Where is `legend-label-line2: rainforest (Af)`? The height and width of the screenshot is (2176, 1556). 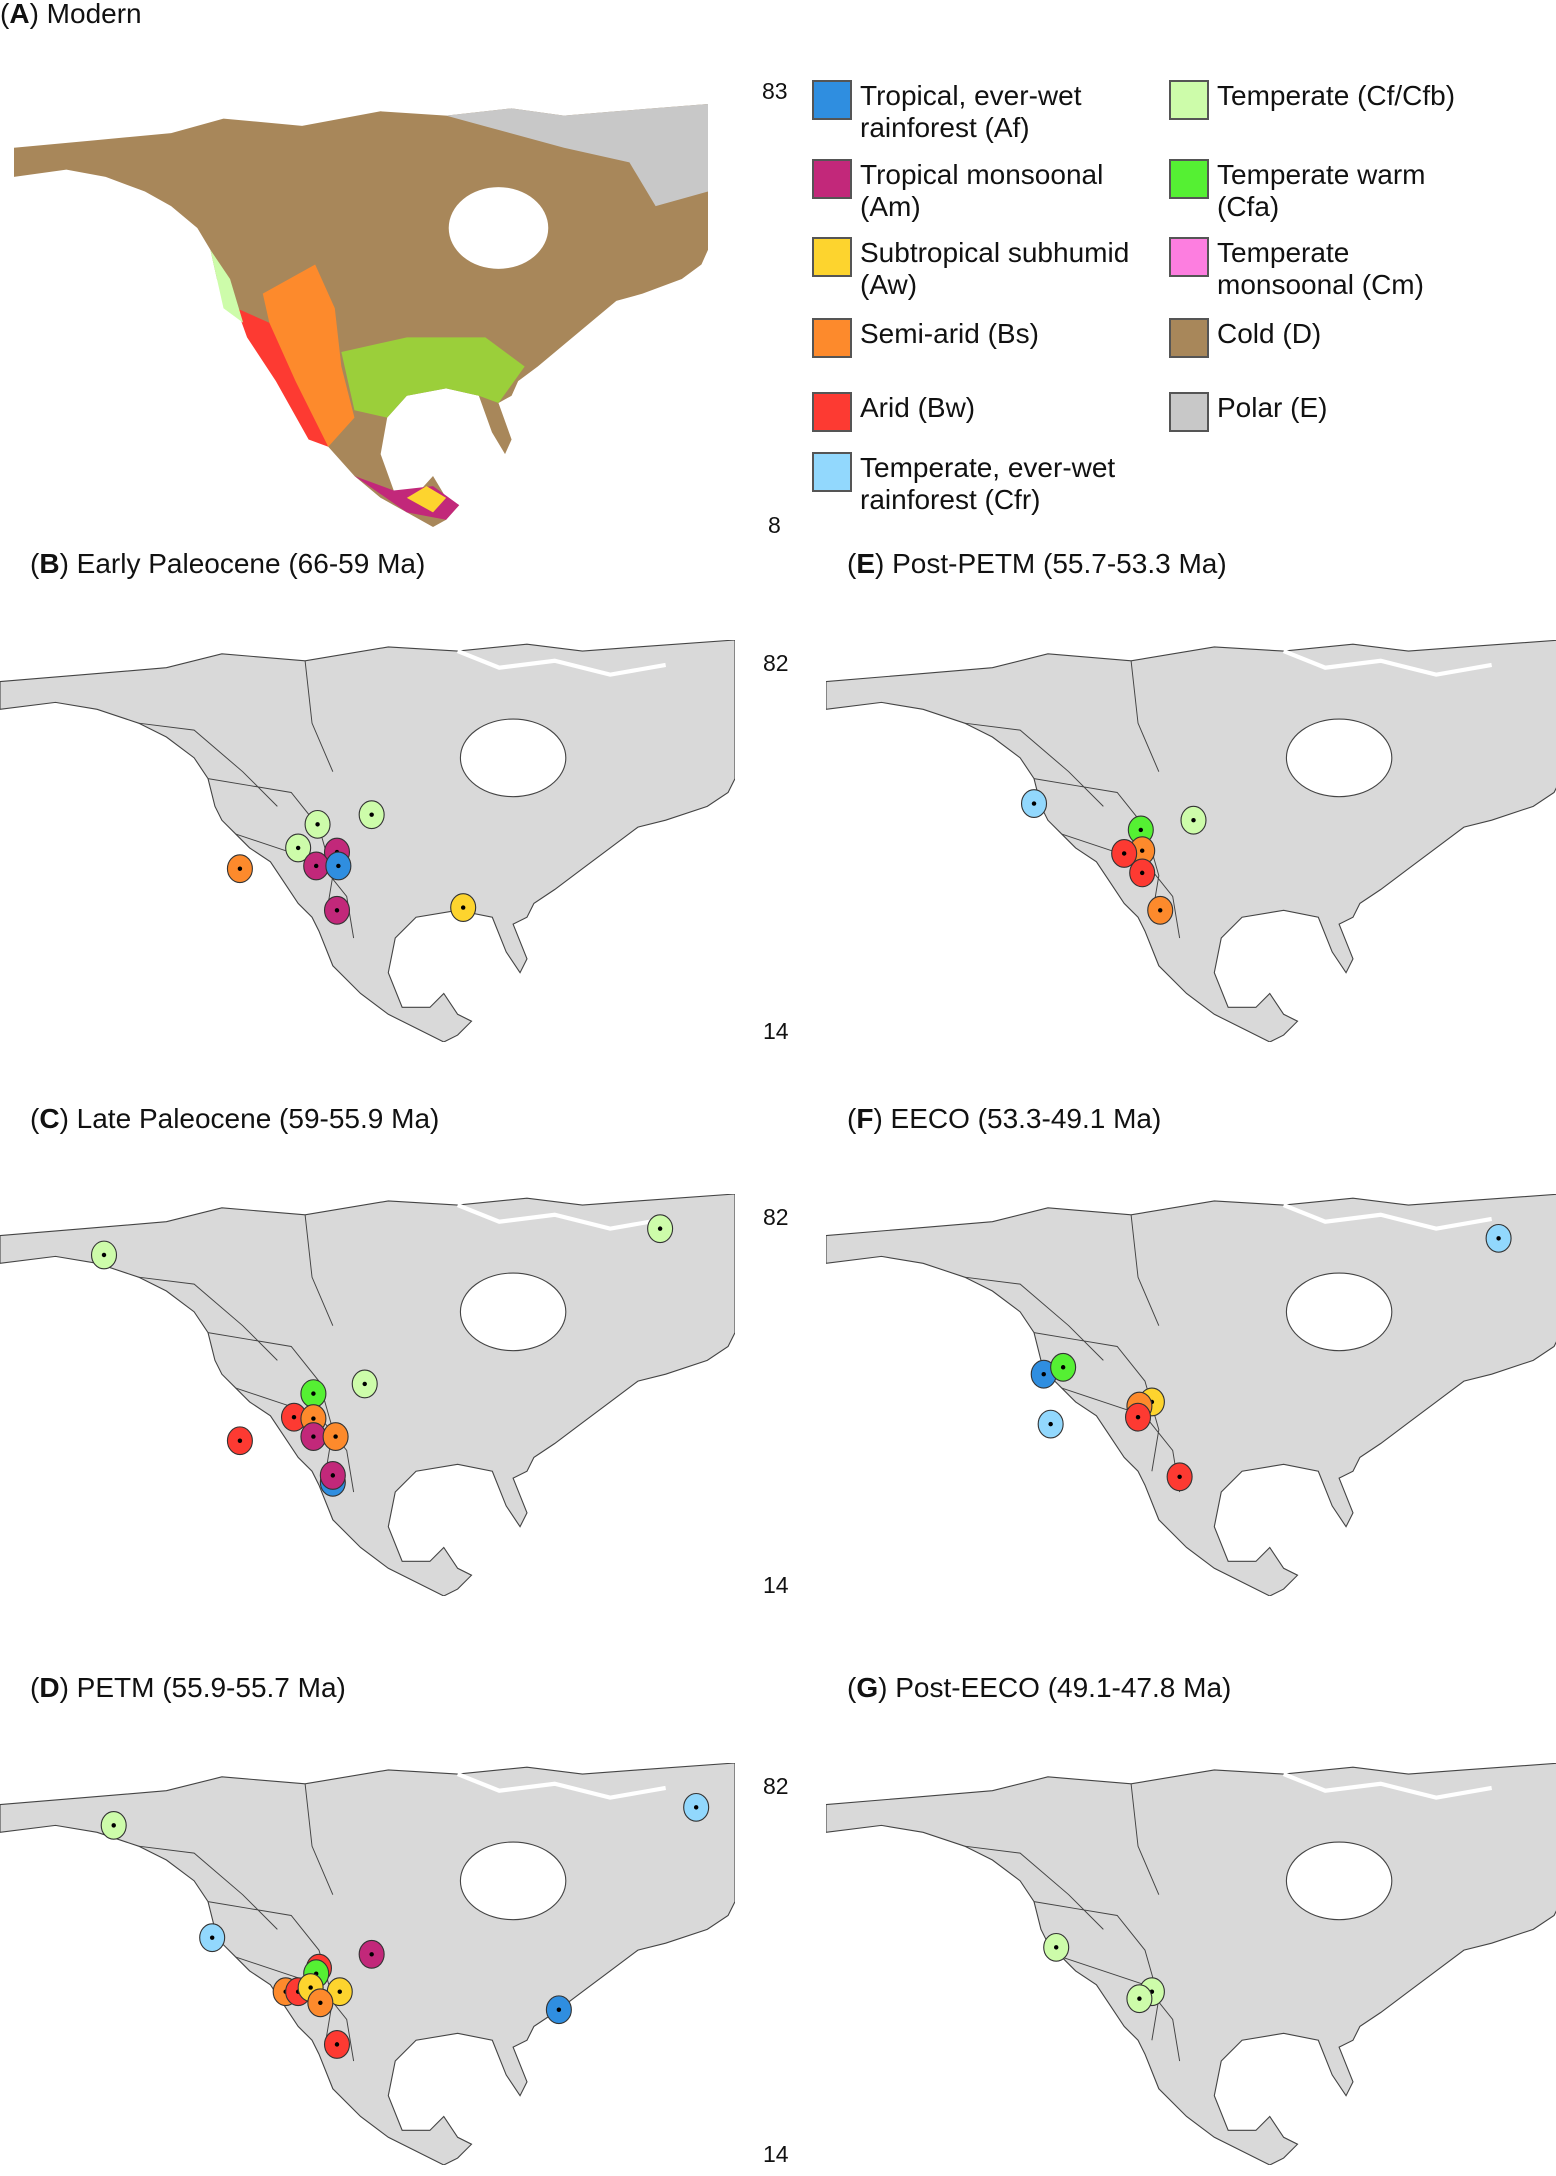
legend-label-line2: rainforest (Af) is located at coordinates (945, 127).